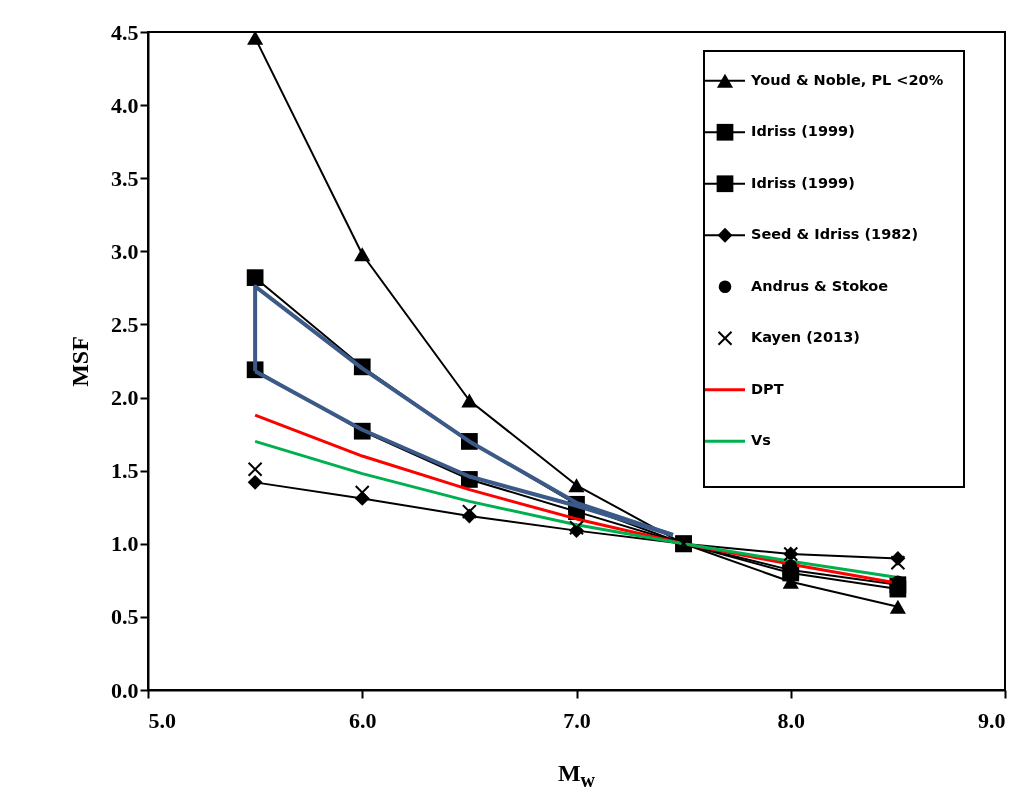 Image resolution: width=1030 pixels, height=811 pixels. I want to click on y-tick-label: 1.5, so click(125, 471).